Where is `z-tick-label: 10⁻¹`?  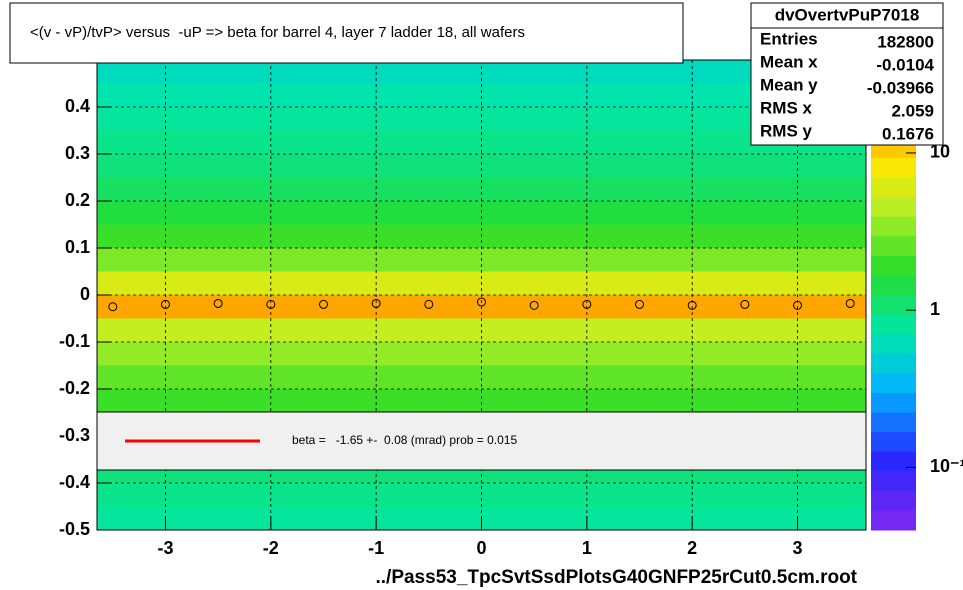 z-tick-label: 10⁻¹ is located at coordinates (946, 466).